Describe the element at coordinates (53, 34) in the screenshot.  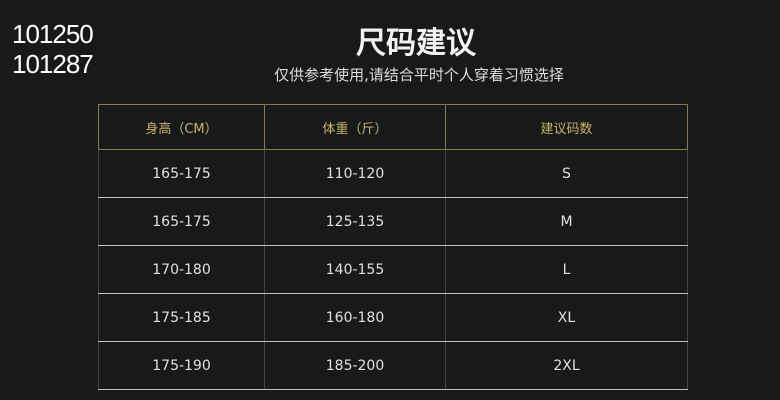
I see `overlay-number: 101250` at that location.